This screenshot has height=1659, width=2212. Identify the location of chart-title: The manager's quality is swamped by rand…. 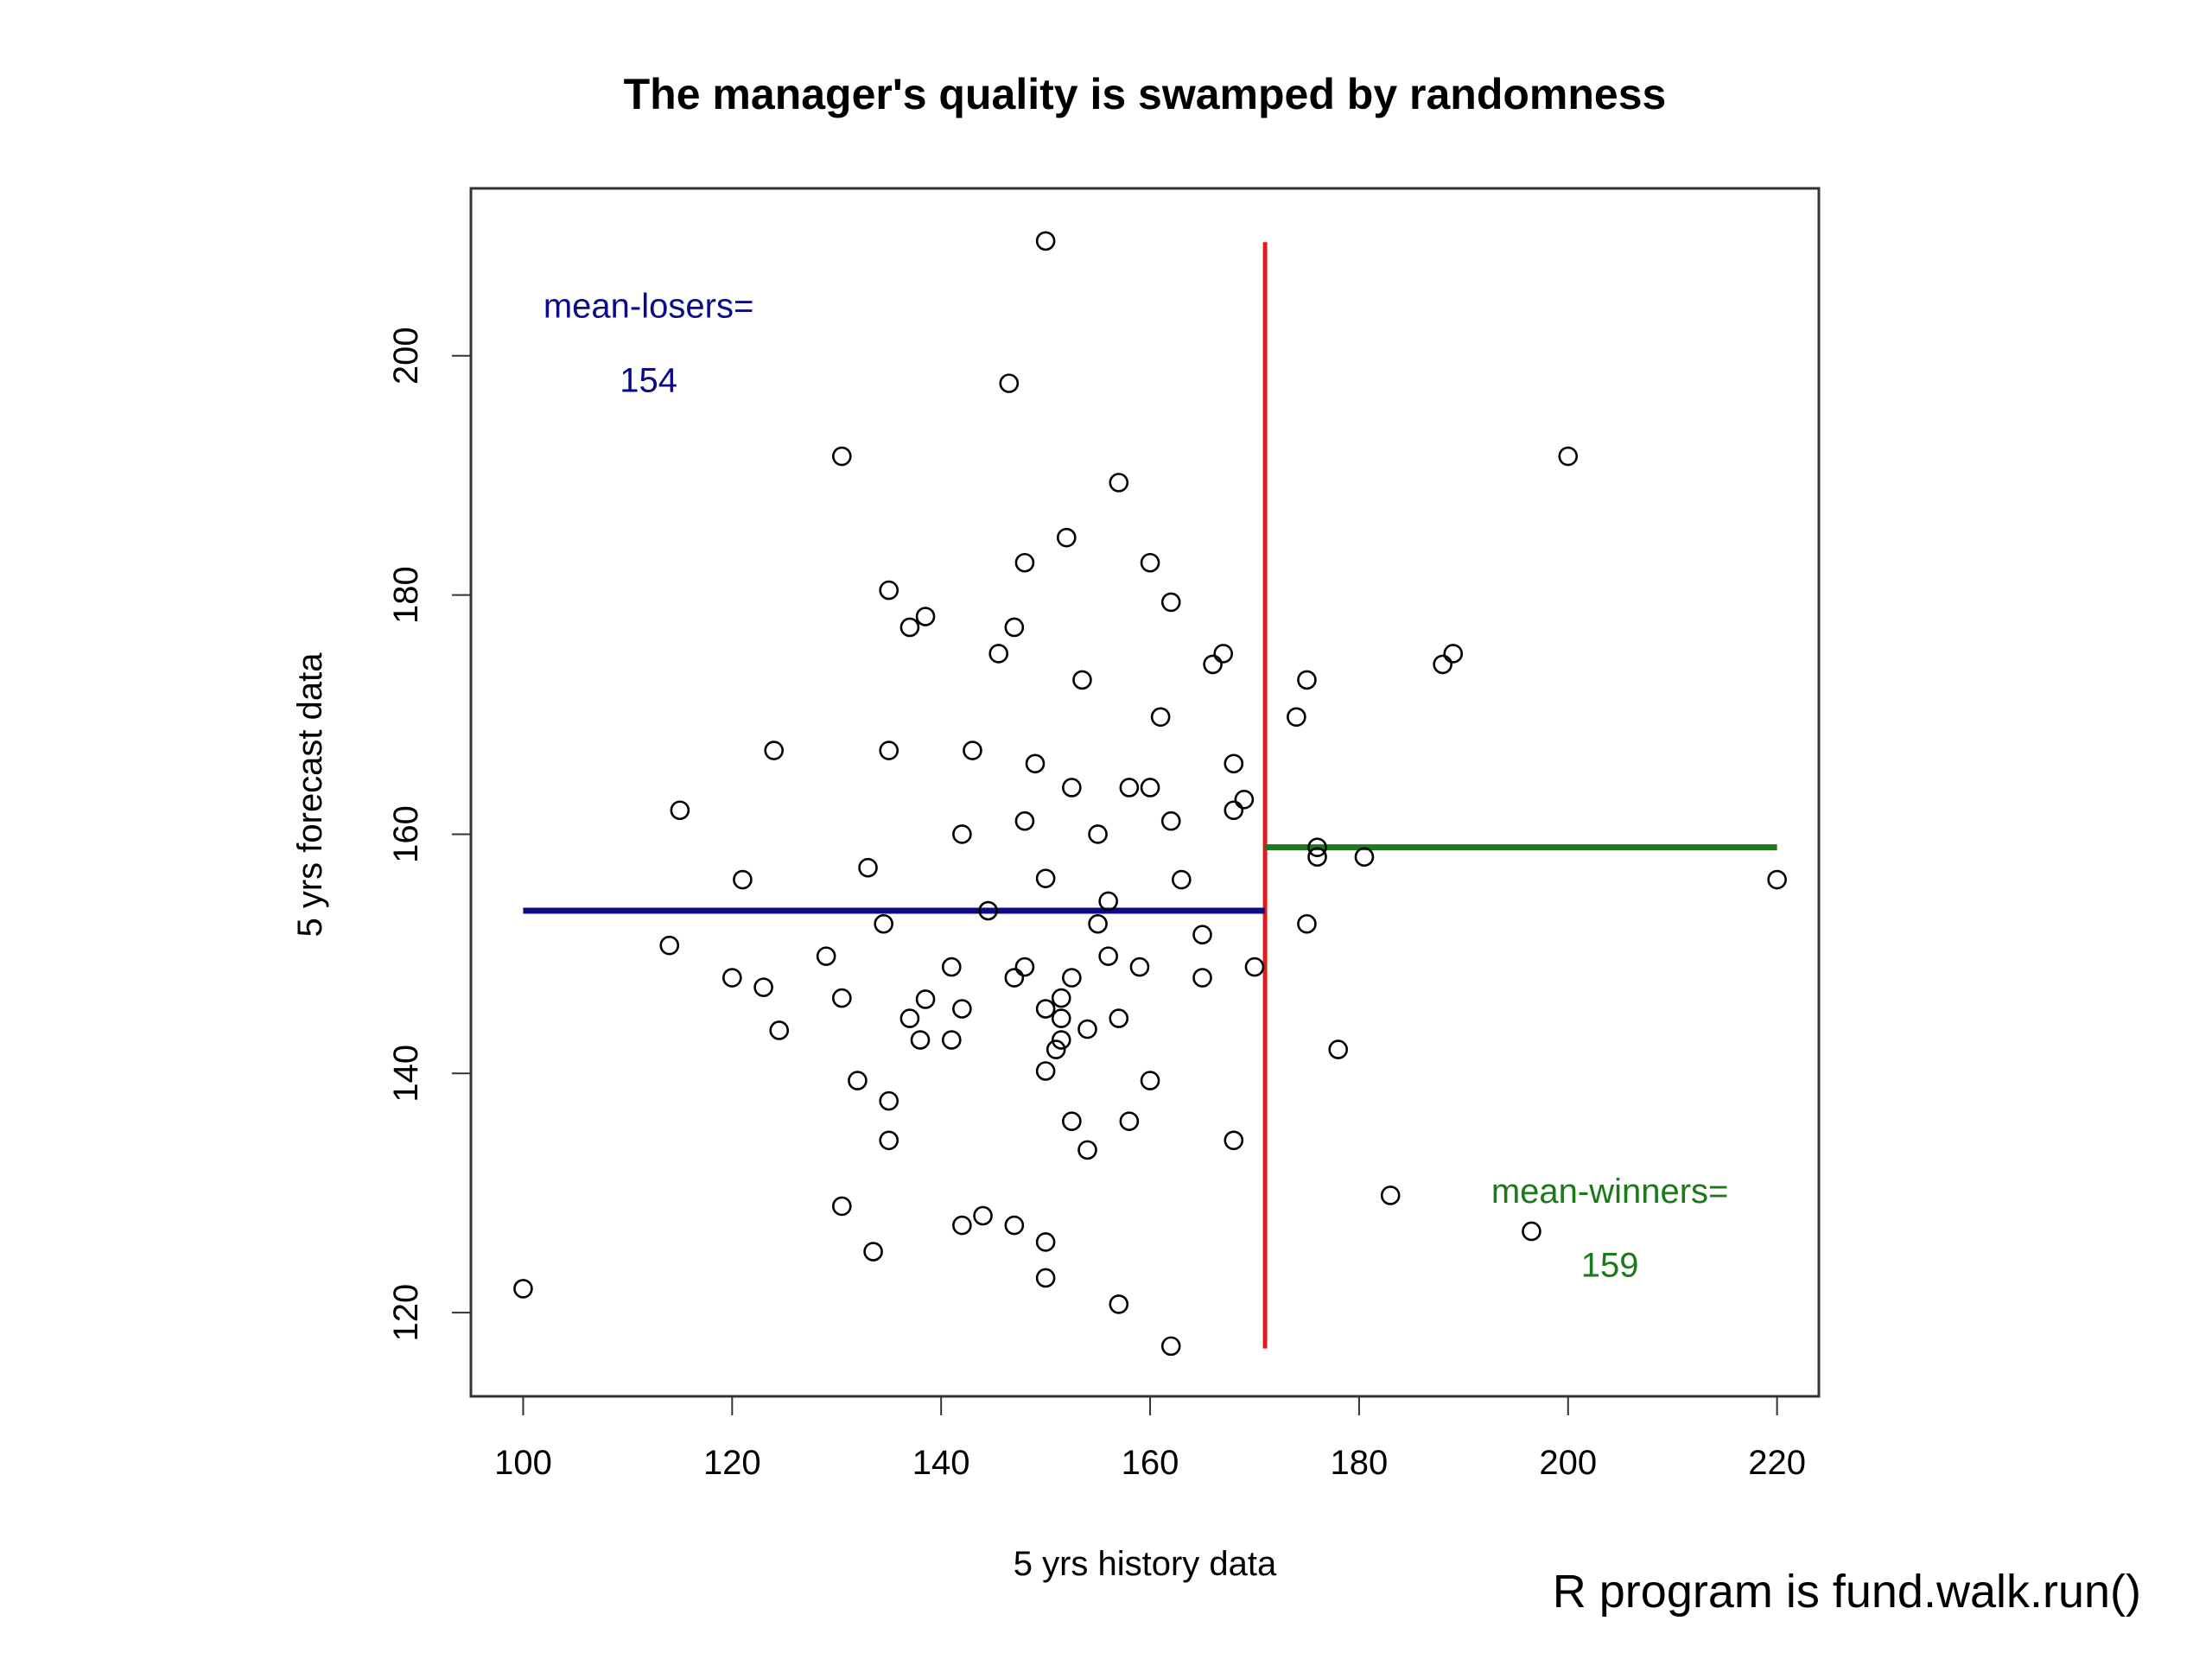
(1145, 94).